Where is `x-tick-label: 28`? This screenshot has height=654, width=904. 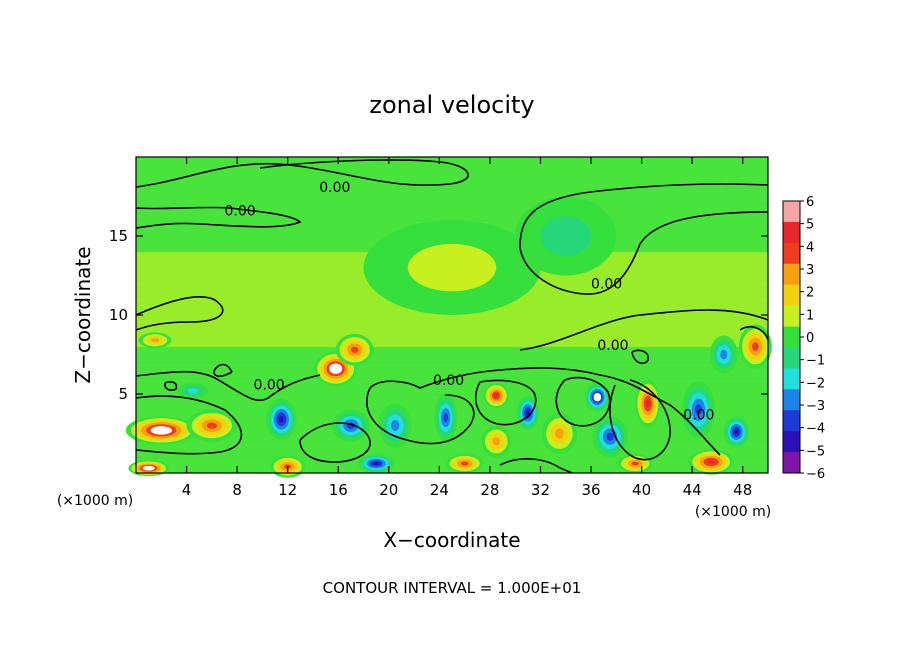
x-tick-label: 28 is located at coordinates (489, 490).